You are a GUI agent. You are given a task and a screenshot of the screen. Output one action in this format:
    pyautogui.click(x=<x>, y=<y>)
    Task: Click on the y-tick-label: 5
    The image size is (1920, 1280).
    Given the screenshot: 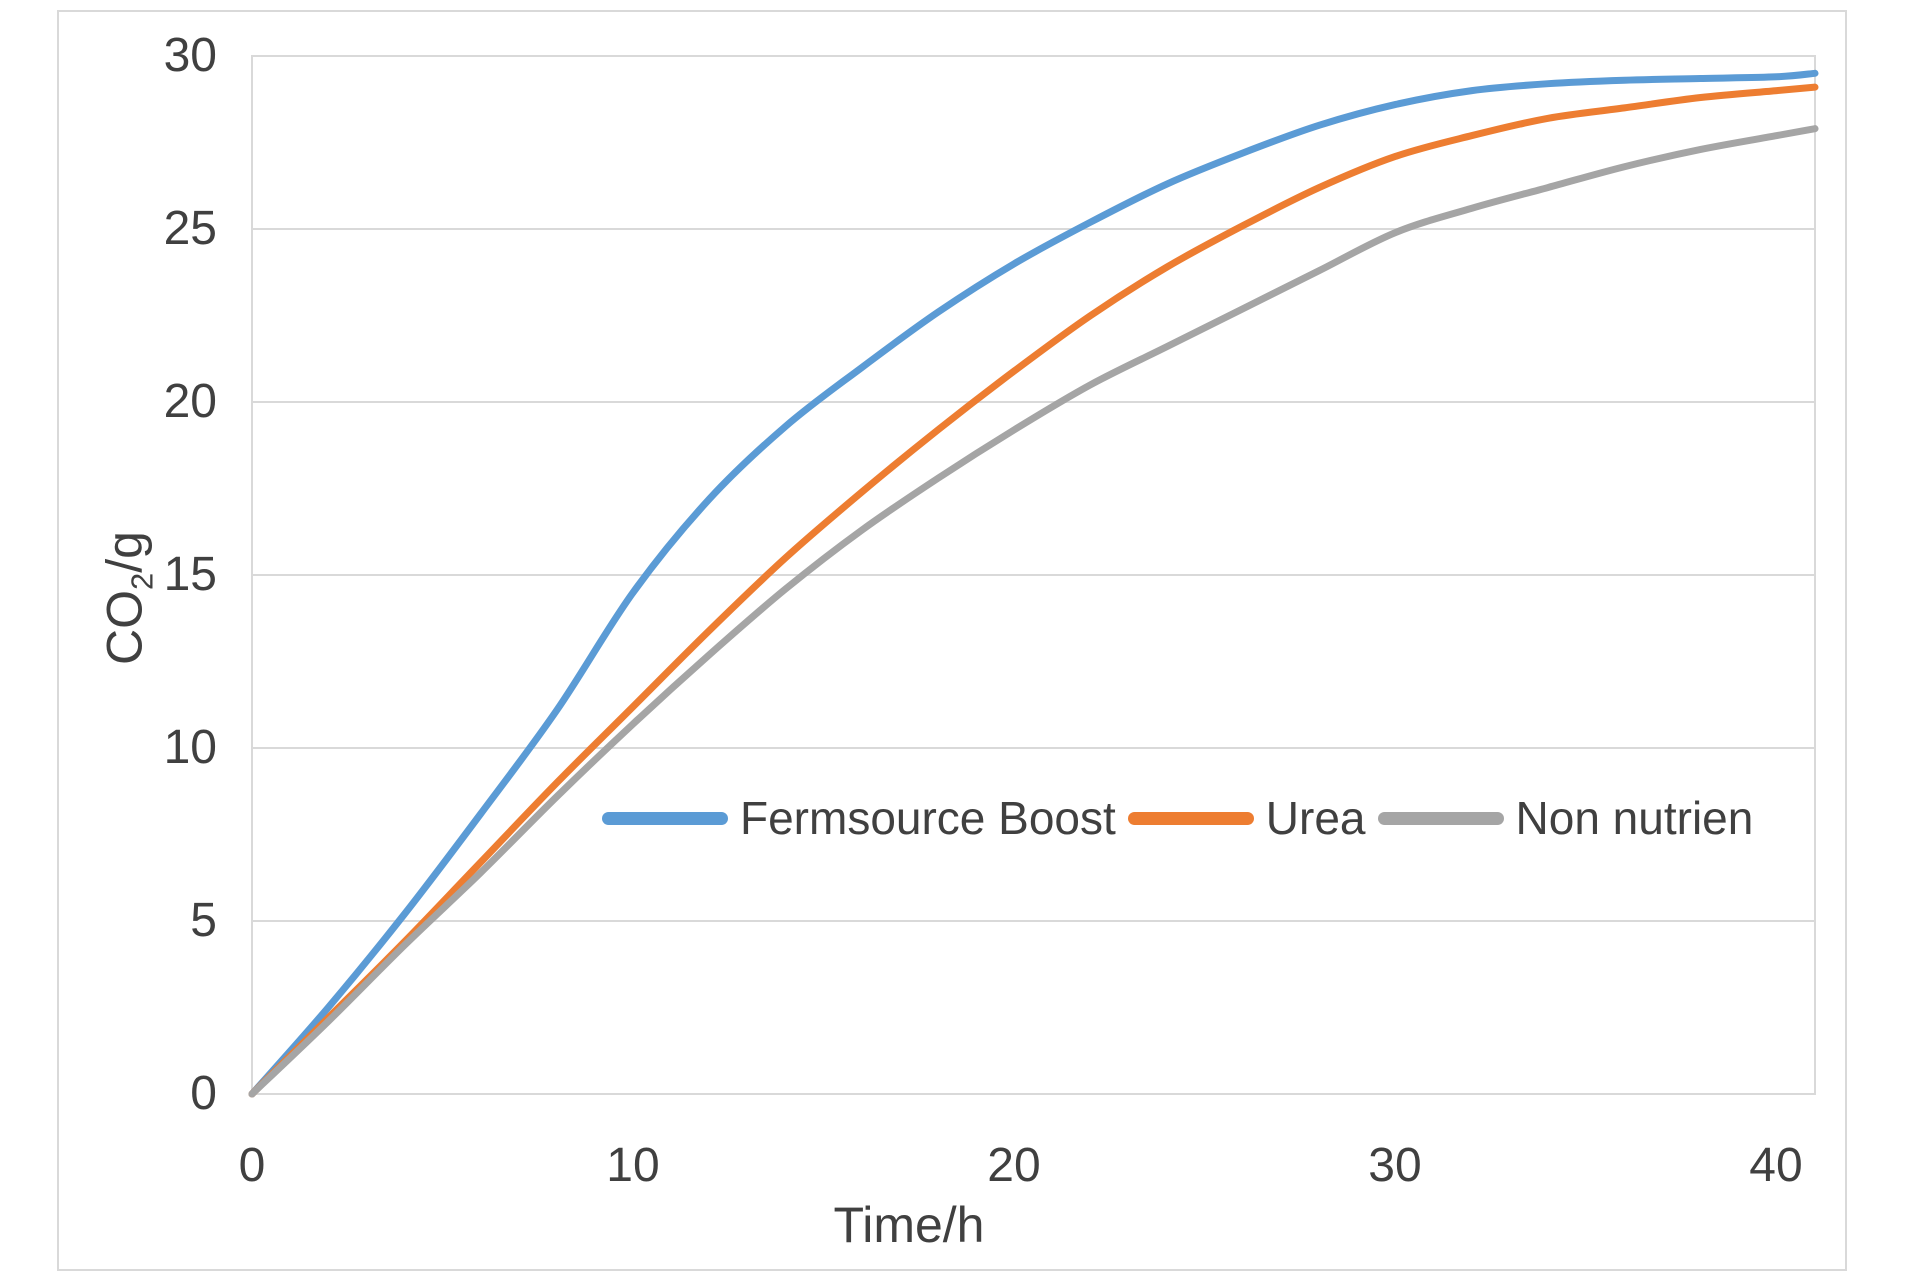 What is the action you would take?
    pyautogui.click(x=203, y=920)
    